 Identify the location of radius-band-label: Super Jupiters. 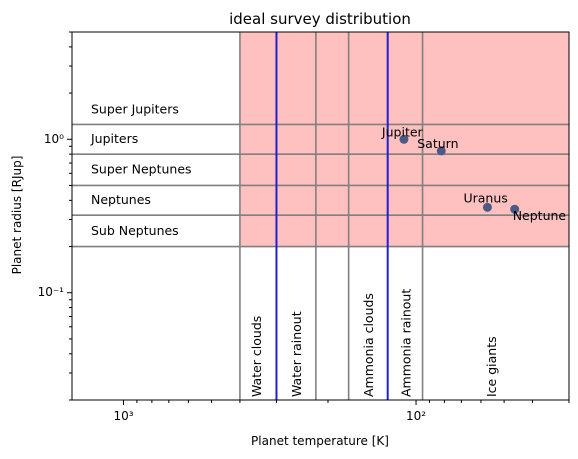
(135, 109).